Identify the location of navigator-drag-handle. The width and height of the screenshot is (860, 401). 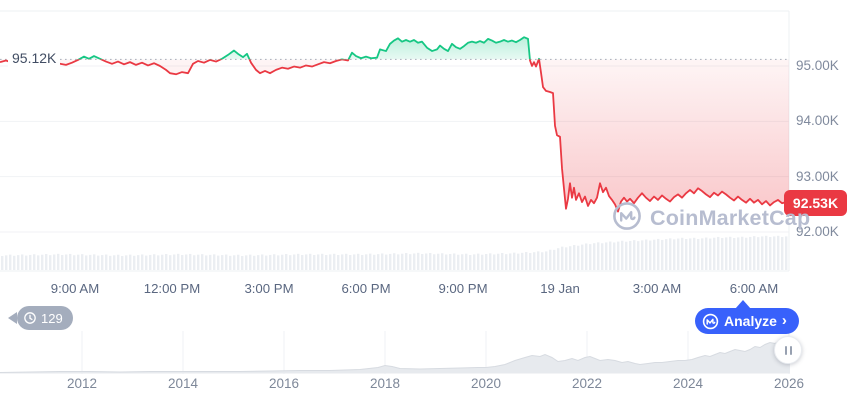
(788, 350).